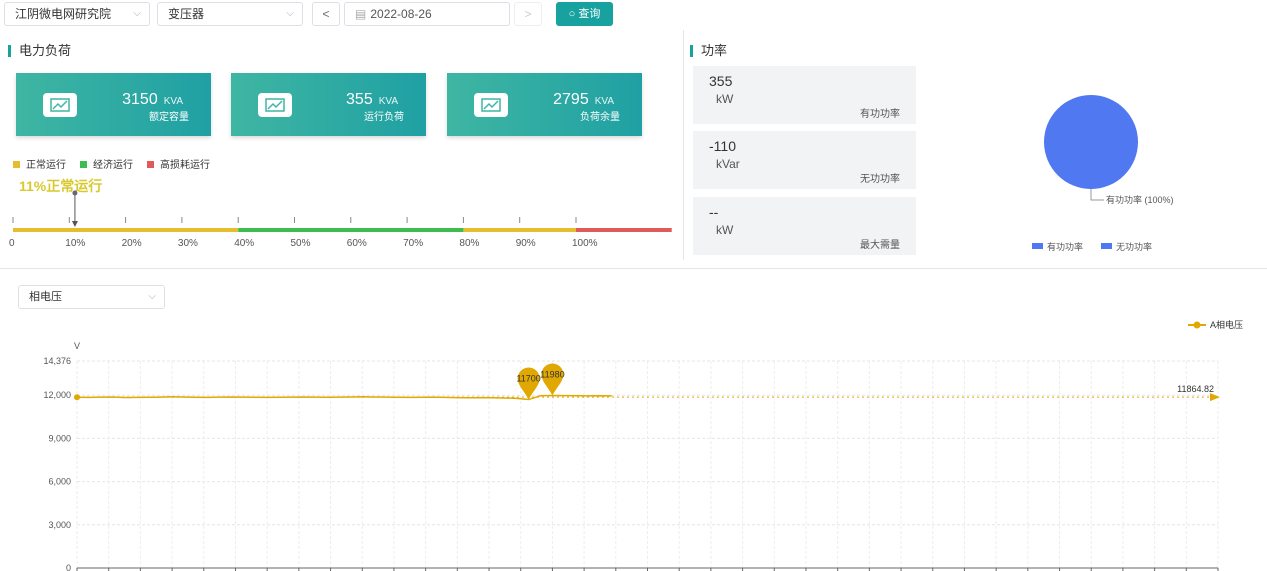 The width and height of the screenshot is (1267, 571). Describe the element at coordinates (552, 375) in the screenshot. I see `mark-point-label: 11980` at that location.